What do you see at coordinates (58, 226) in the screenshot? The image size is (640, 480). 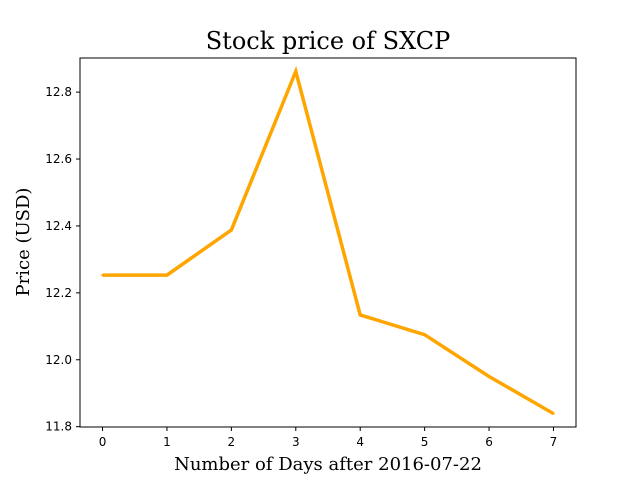 I see `y-tick-label: 12.4` at bounding box center [58, 226].